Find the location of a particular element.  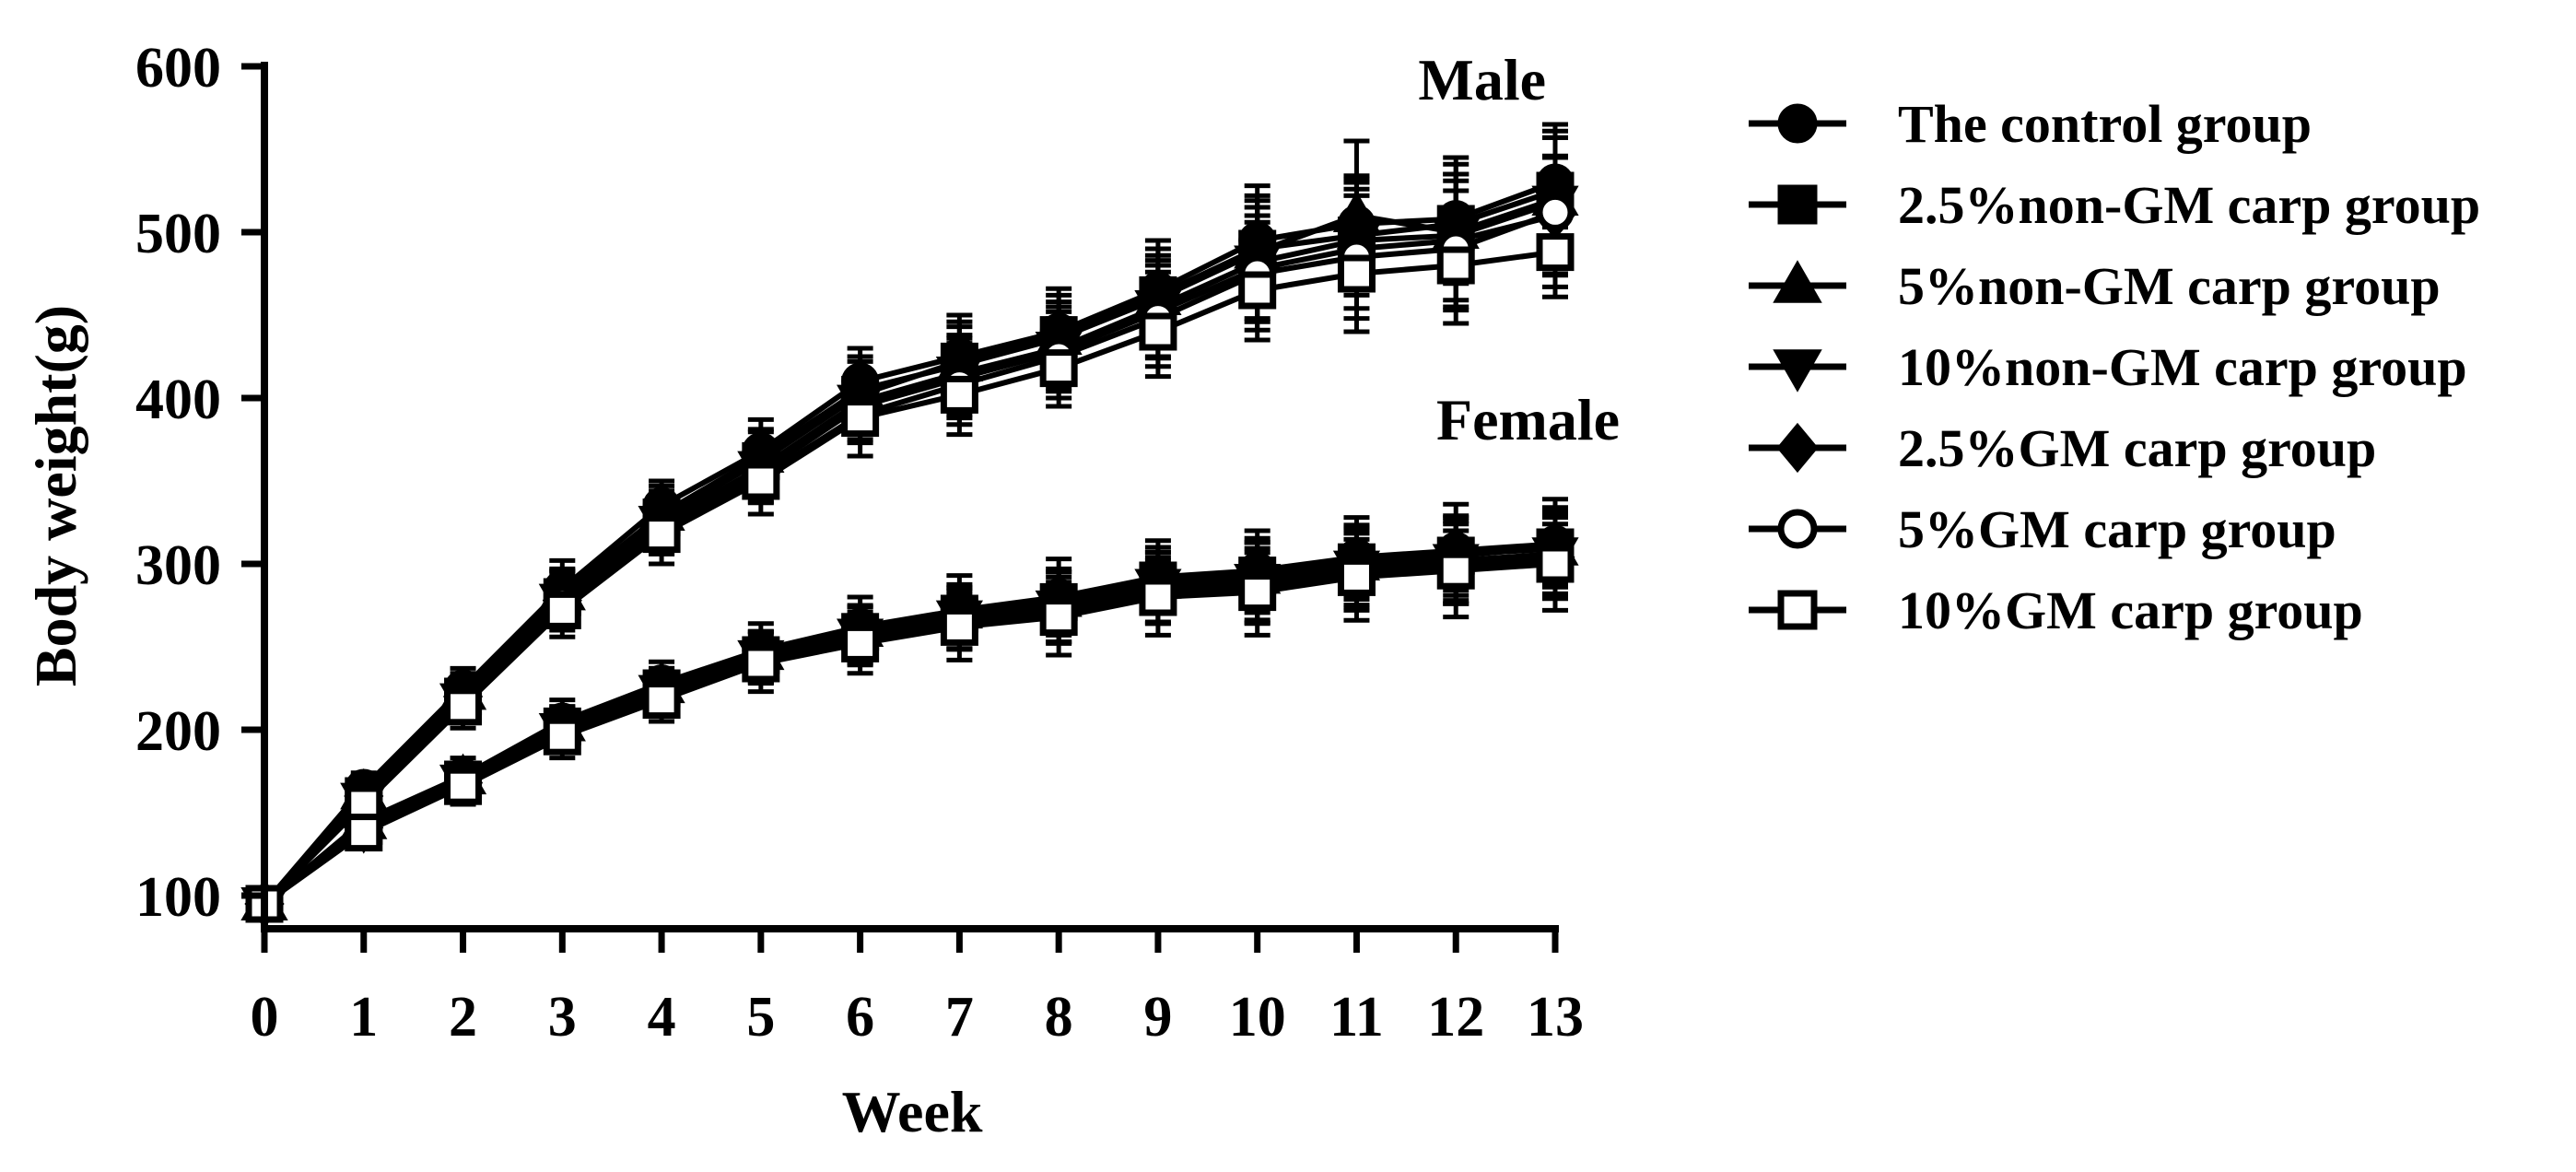

y-tick-label: 600 is located at coordinates (178, 68).